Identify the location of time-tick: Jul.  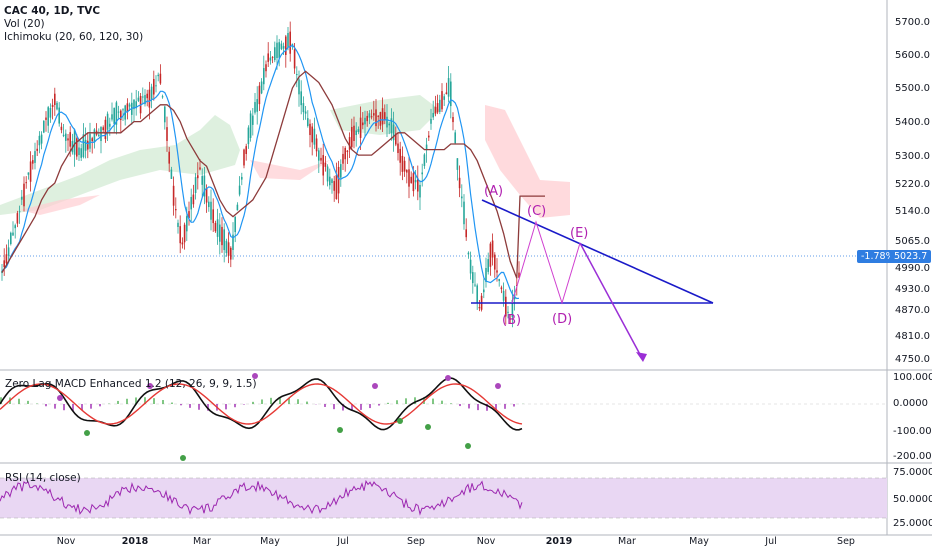
(771, 541).